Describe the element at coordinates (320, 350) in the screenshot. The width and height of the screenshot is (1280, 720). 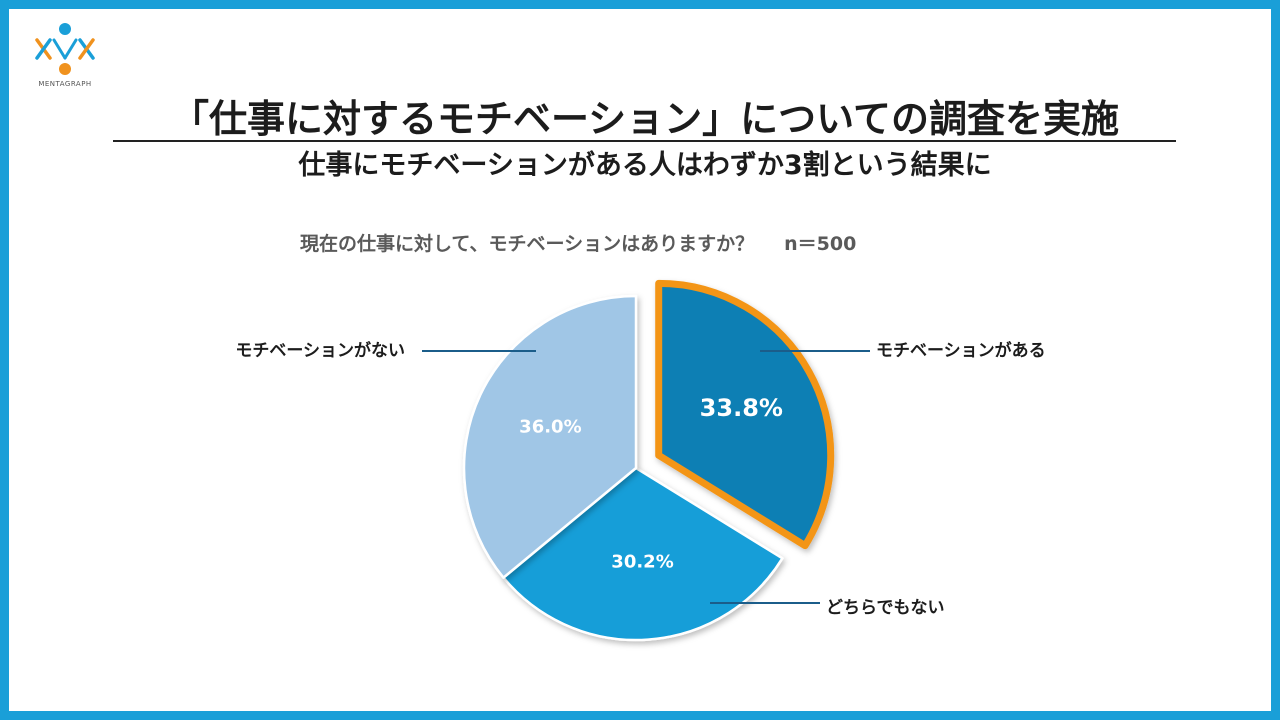
I see `slice-category-label-3: モチベーションがない` at that location.